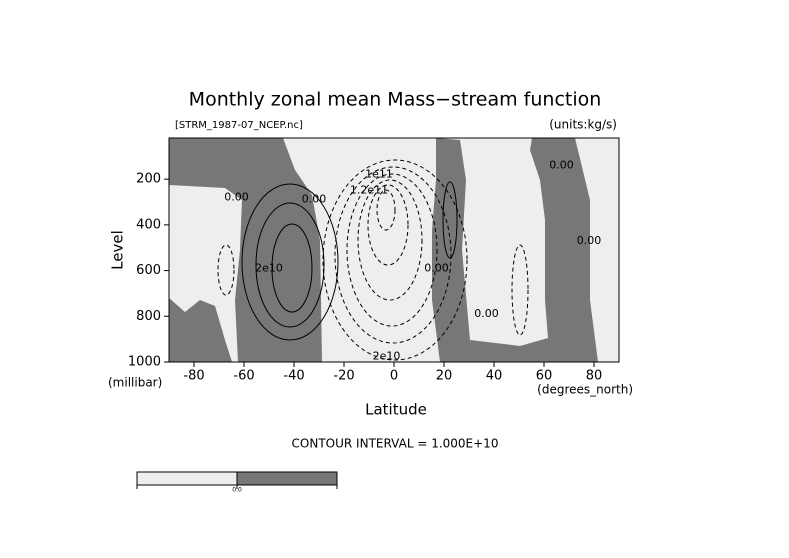 The height and width of the screenshot is (558, 789). What do you see at coordinates (394, 376) in the screenshot?
I see `x-tick-label: 0` at bounding box center [394, 376].